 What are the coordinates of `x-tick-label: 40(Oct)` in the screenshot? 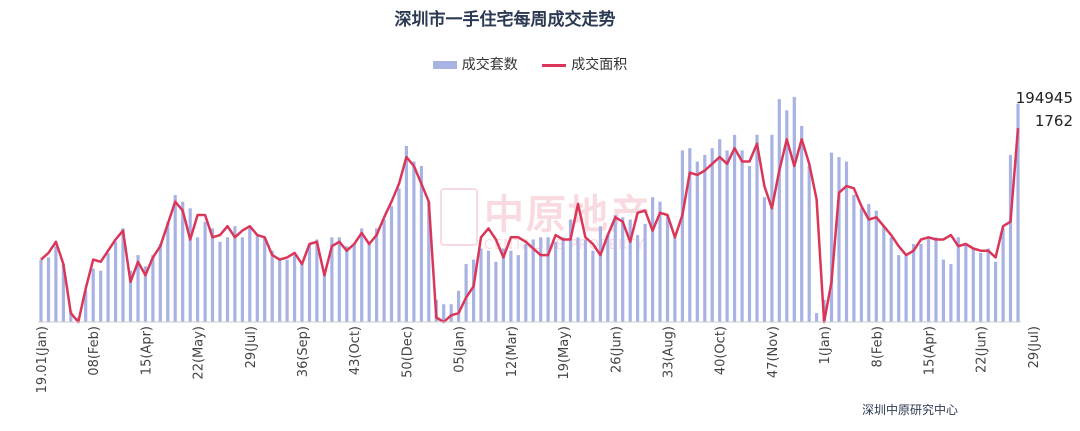 It's located at (721, 350).